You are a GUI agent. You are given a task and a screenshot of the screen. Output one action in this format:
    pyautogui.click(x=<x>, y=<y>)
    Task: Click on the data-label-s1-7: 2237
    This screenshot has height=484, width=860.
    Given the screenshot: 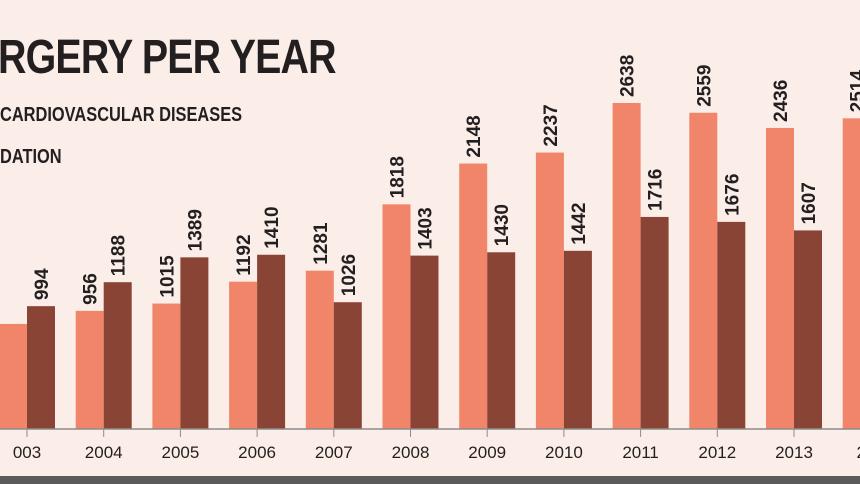 What is the action you would take?
    pyautogui.click(x=551, y=125)
    